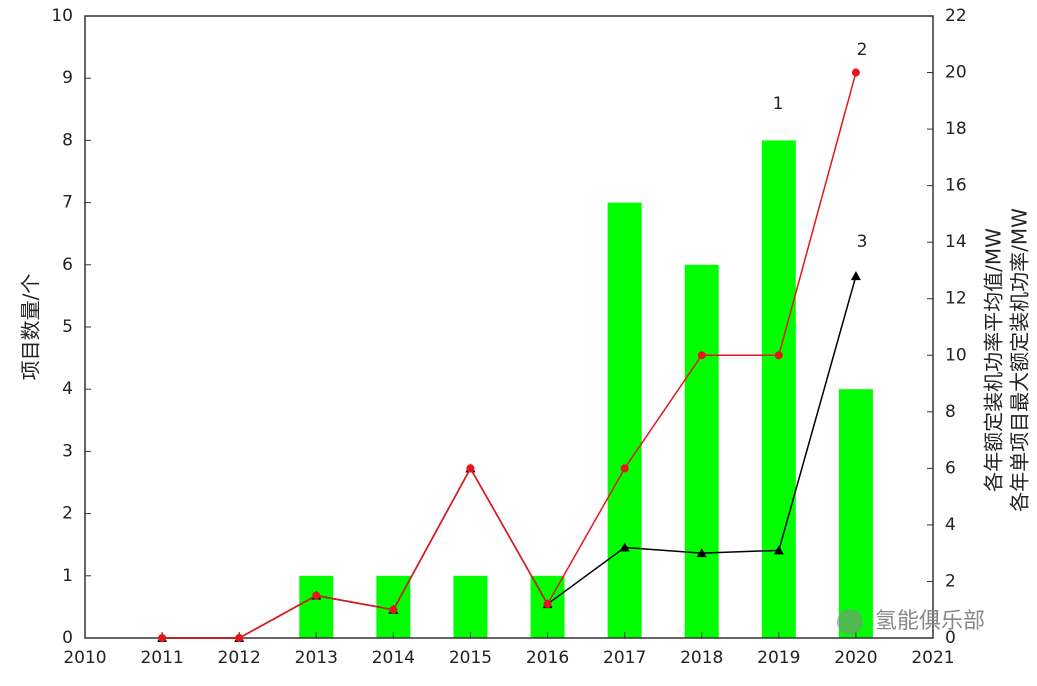  Describe the element at coordinates (547, 658) in the screenshot. I see `x-tick-label: 2016` at that location.